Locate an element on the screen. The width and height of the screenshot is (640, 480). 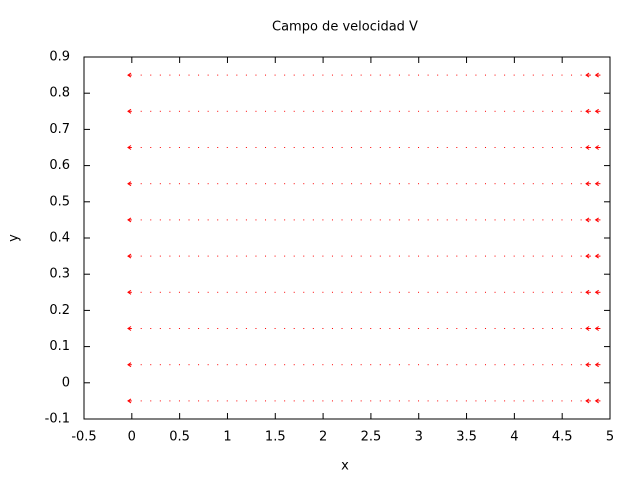
x-tick-label: -0.5 is located at coordinates (83, 437).